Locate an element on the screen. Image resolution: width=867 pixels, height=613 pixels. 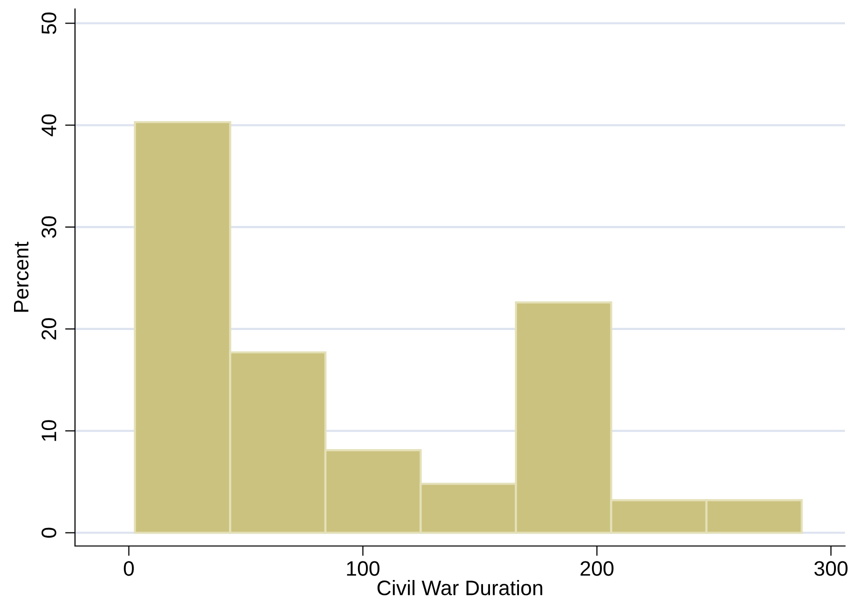
x-axis-title: Civil War Duration is located at coordinates (460, 588).